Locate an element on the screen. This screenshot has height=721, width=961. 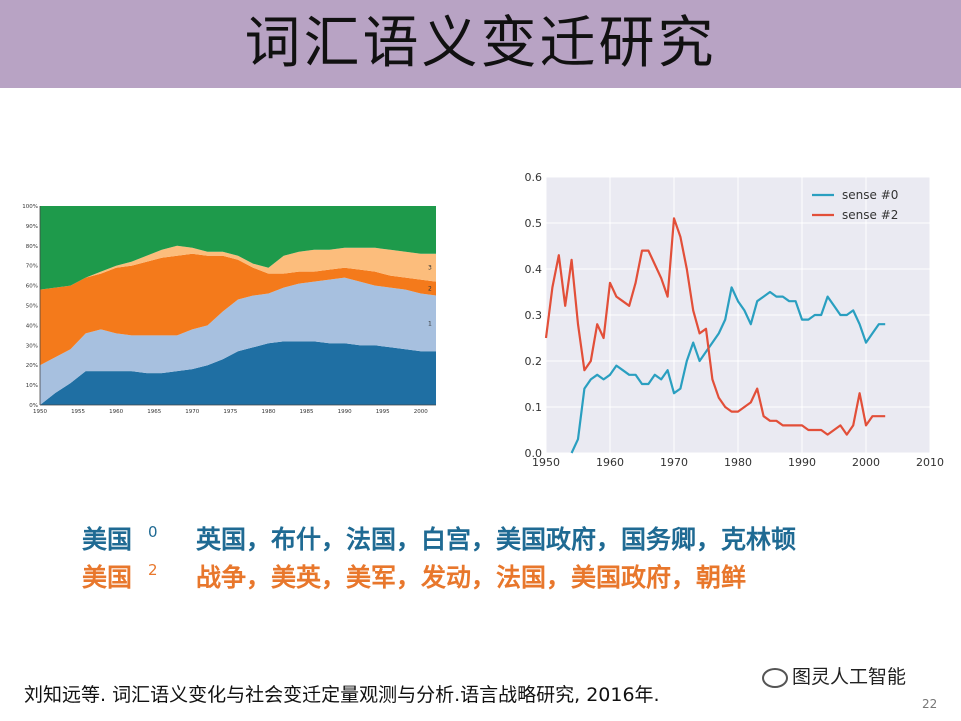
line-y-tick-label: 0.1 is located at coordinates (534, 407).